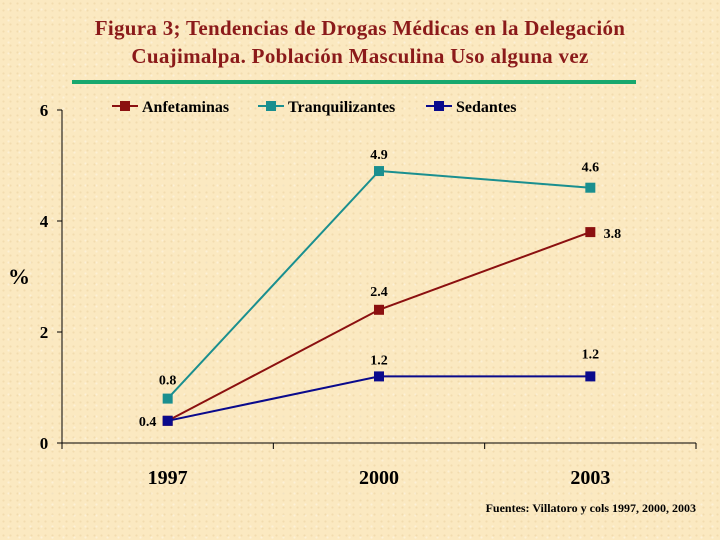 The height and width of the screenshot is (540, 720). What do you see at coordinates (591, 168) in the screenshot?
I see `data-label: 4.6` at bounding box center [591, 168].